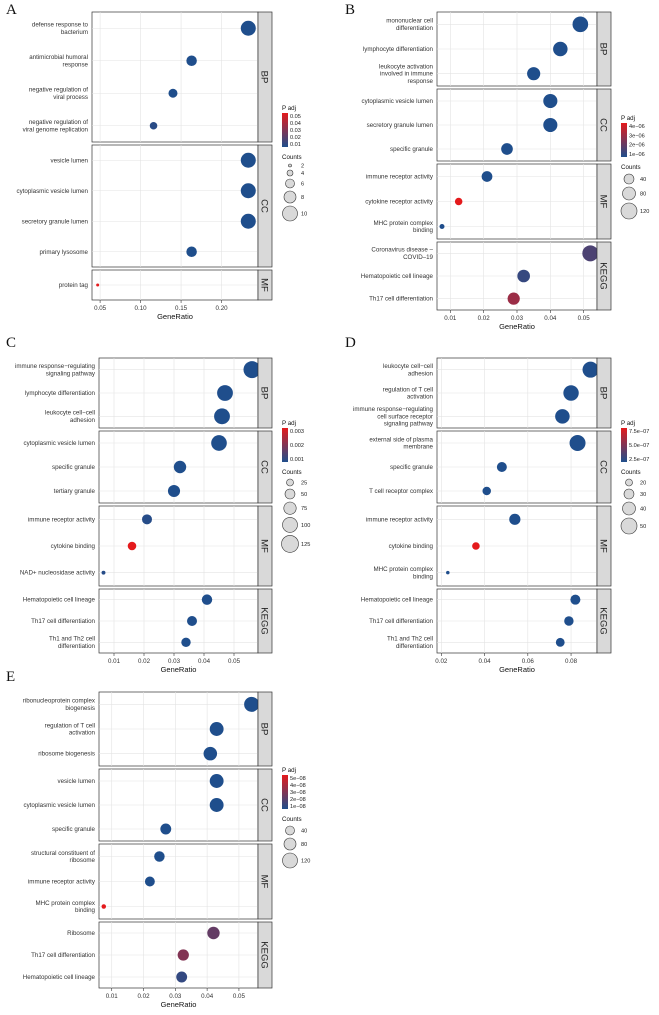 This screenshot has width=659, height=1015. I want to click on term-label: specific granule, so click(74, 467).